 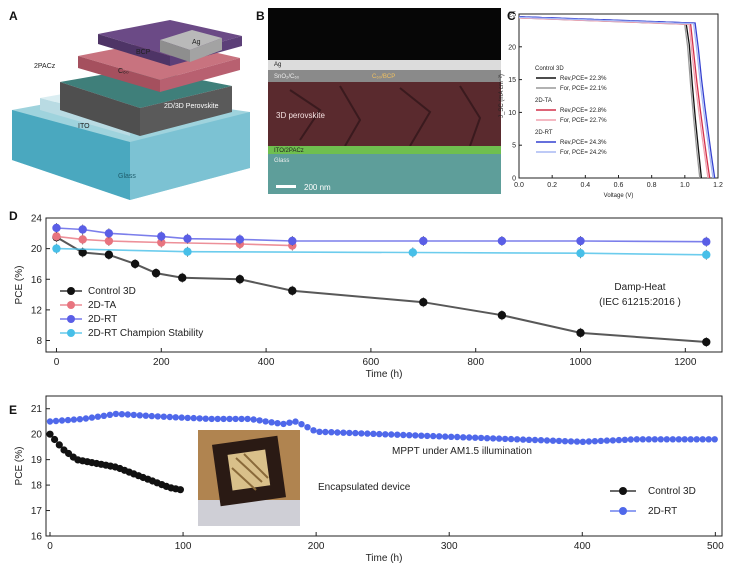 I want to click on panel-d-legend-entry: Control 3D, so click(x=112, y=291).